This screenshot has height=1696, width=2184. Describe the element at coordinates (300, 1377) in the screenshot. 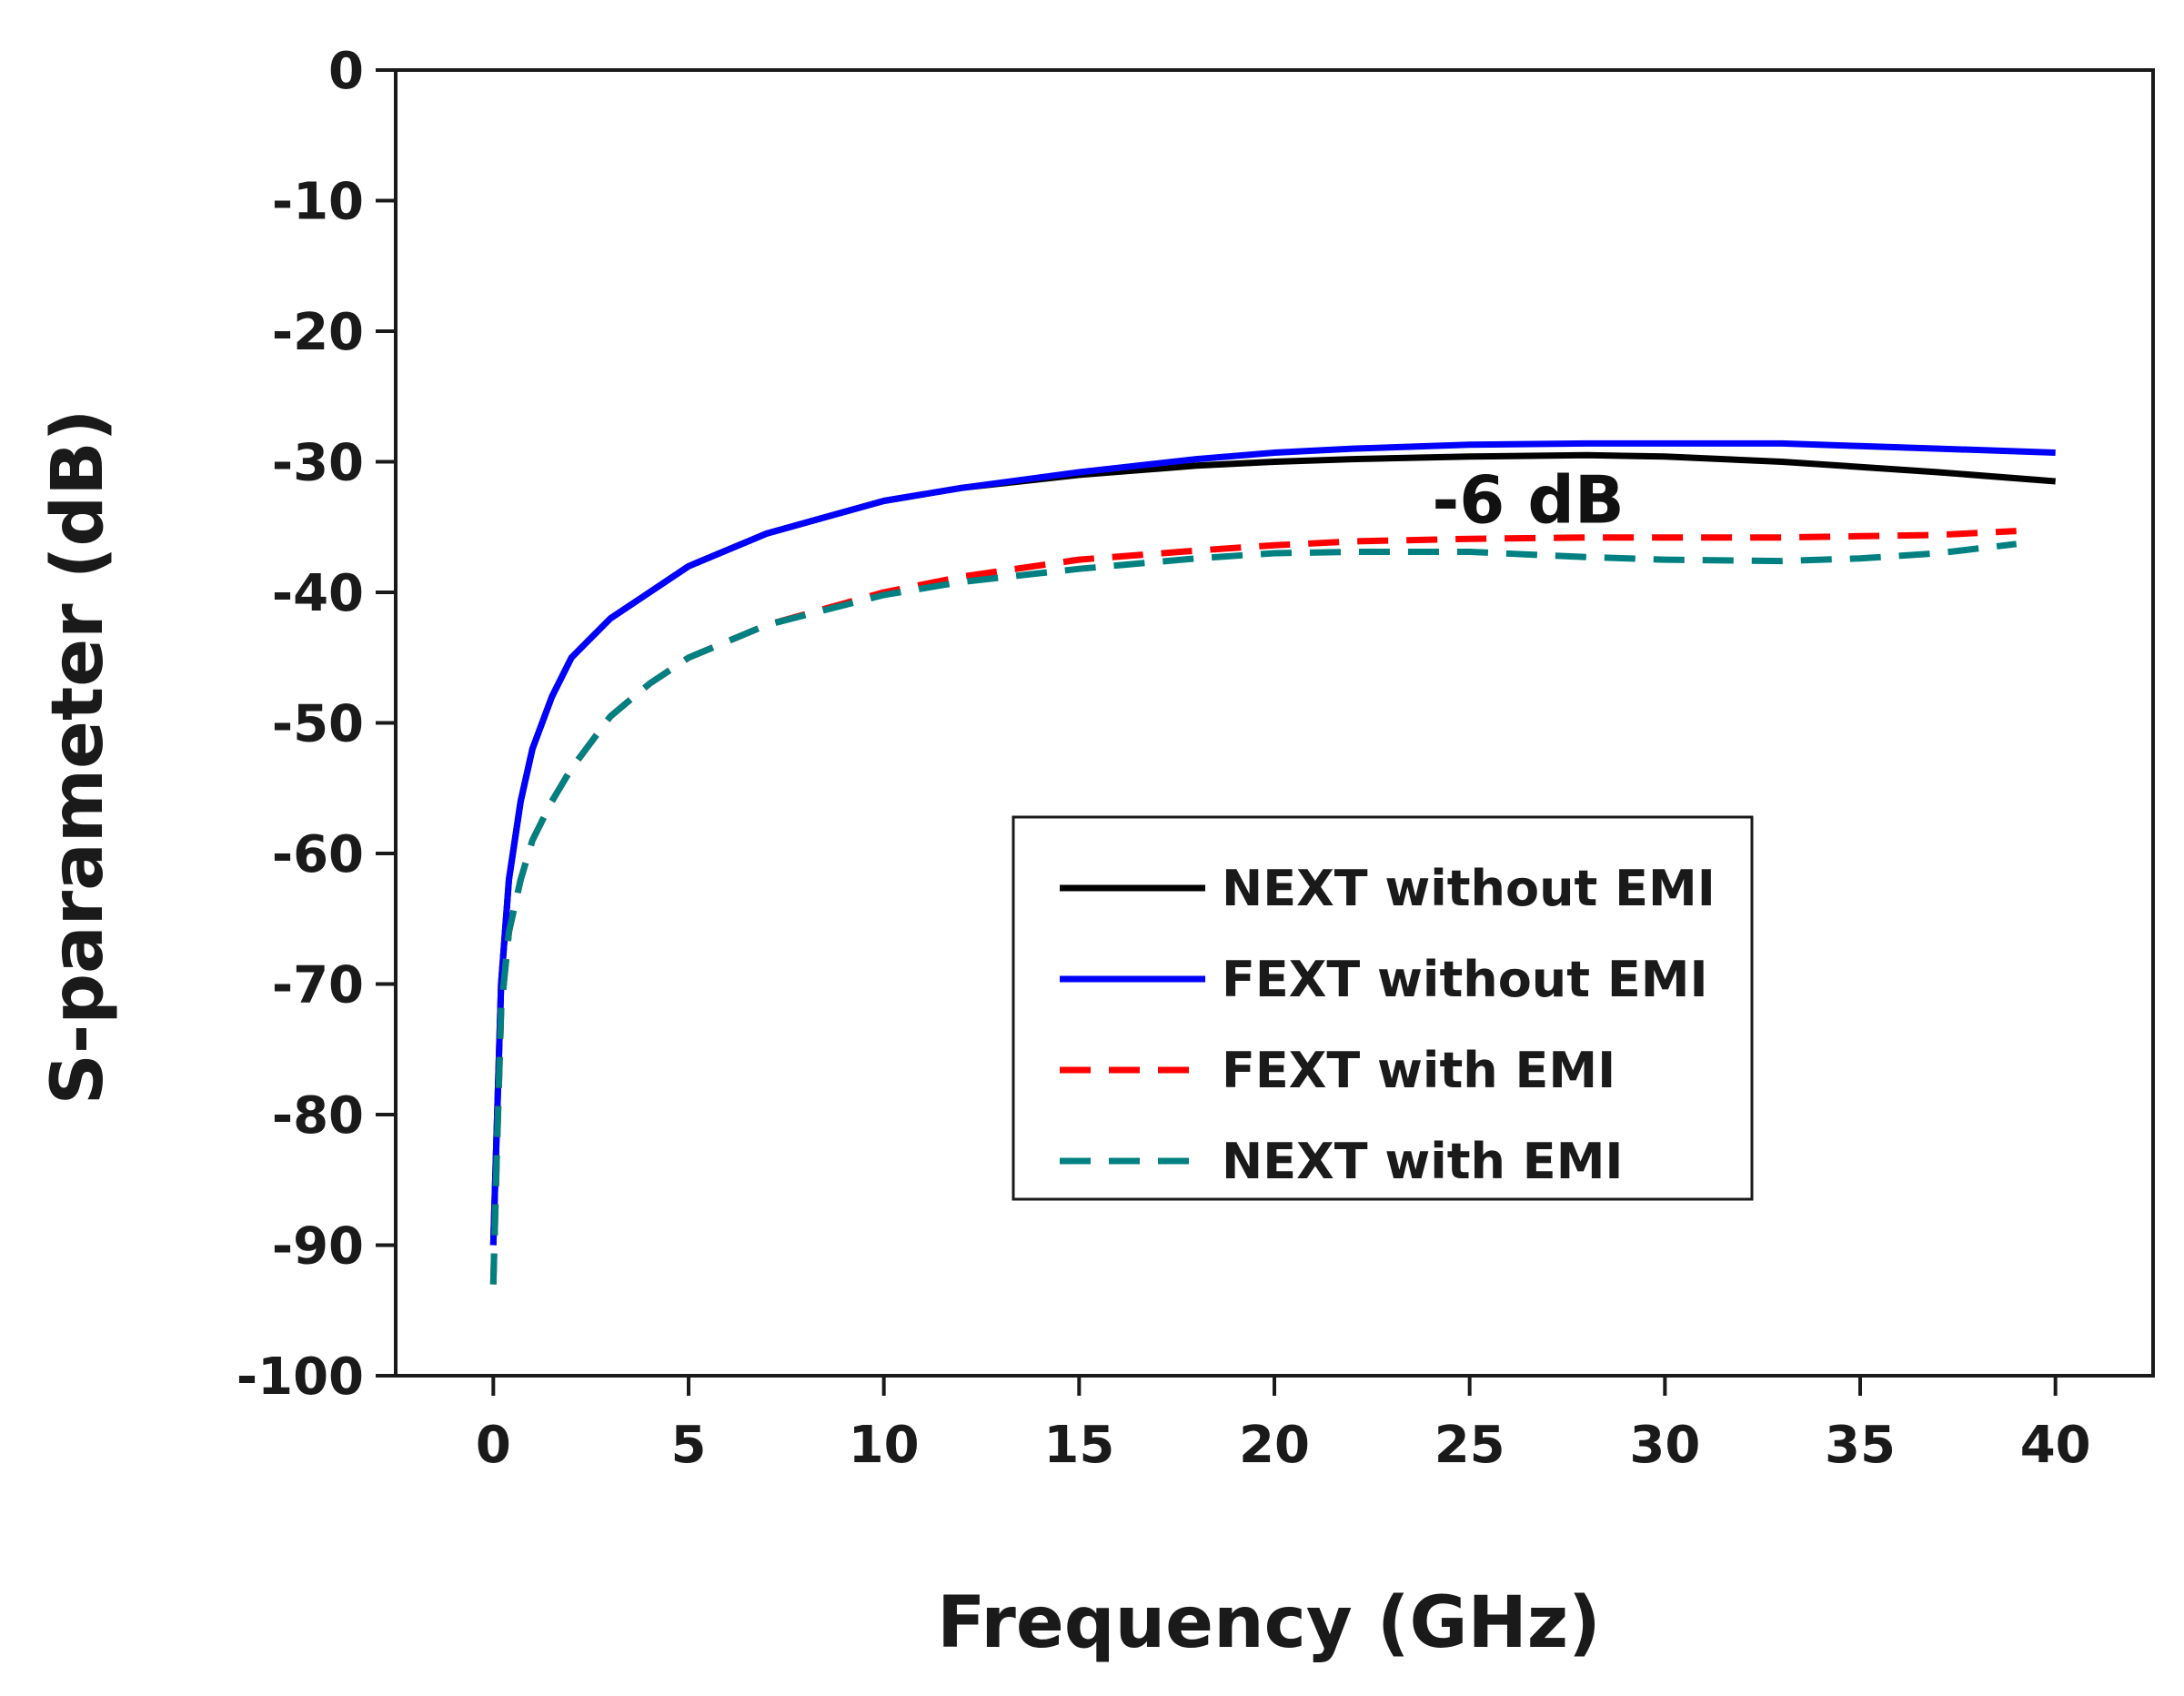

I see `y-tick-label: -100` at that location.